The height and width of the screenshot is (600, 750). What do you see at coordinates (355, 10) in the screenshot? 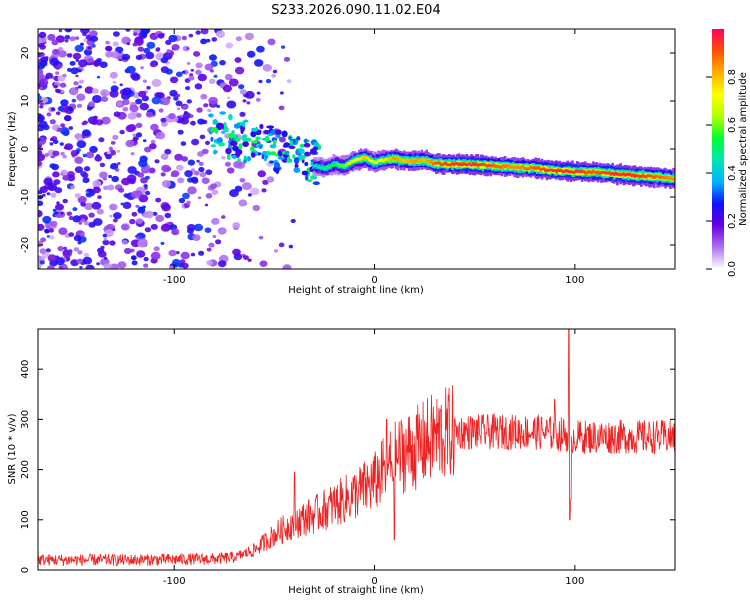
I see `figure-title: S233.2026.090.11.02.E04` at bounding box center [355, 10].